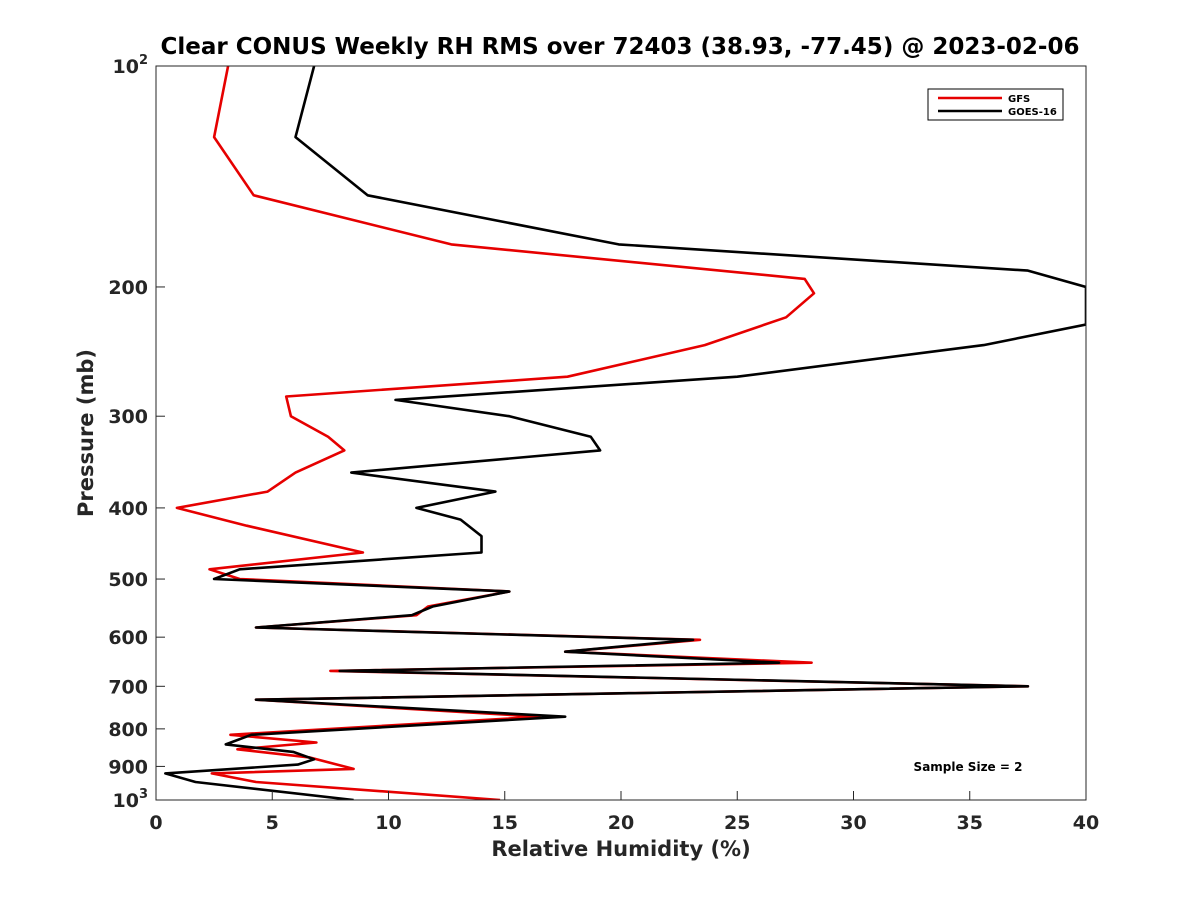 This screenshot has height=905, width=1200. I want to click on y-tick-label: 500, so click(128, 580).